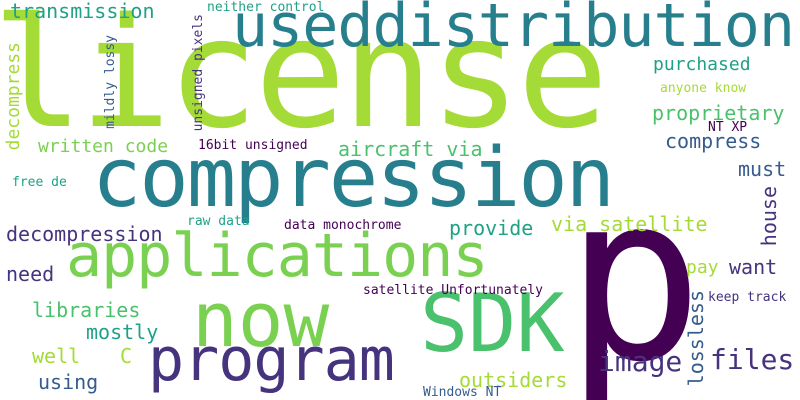  What do you see at coordinates (82, 11) in the screenshot?
I see `word-transmission: transmission` at bounding box center [82, 11].